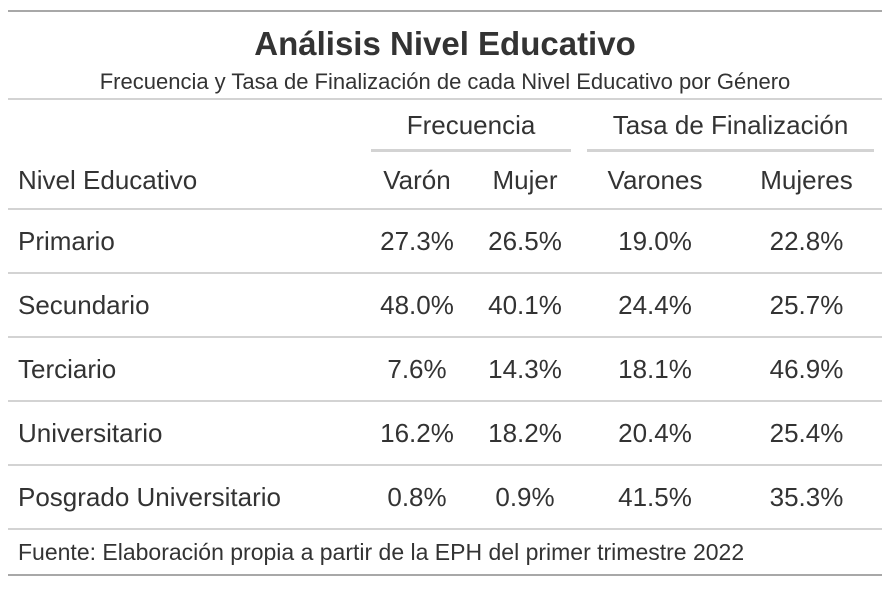 The height and width of the screenshot is (604, 890). I want to click on cell-varon: 0.8%, so click(417, 497).